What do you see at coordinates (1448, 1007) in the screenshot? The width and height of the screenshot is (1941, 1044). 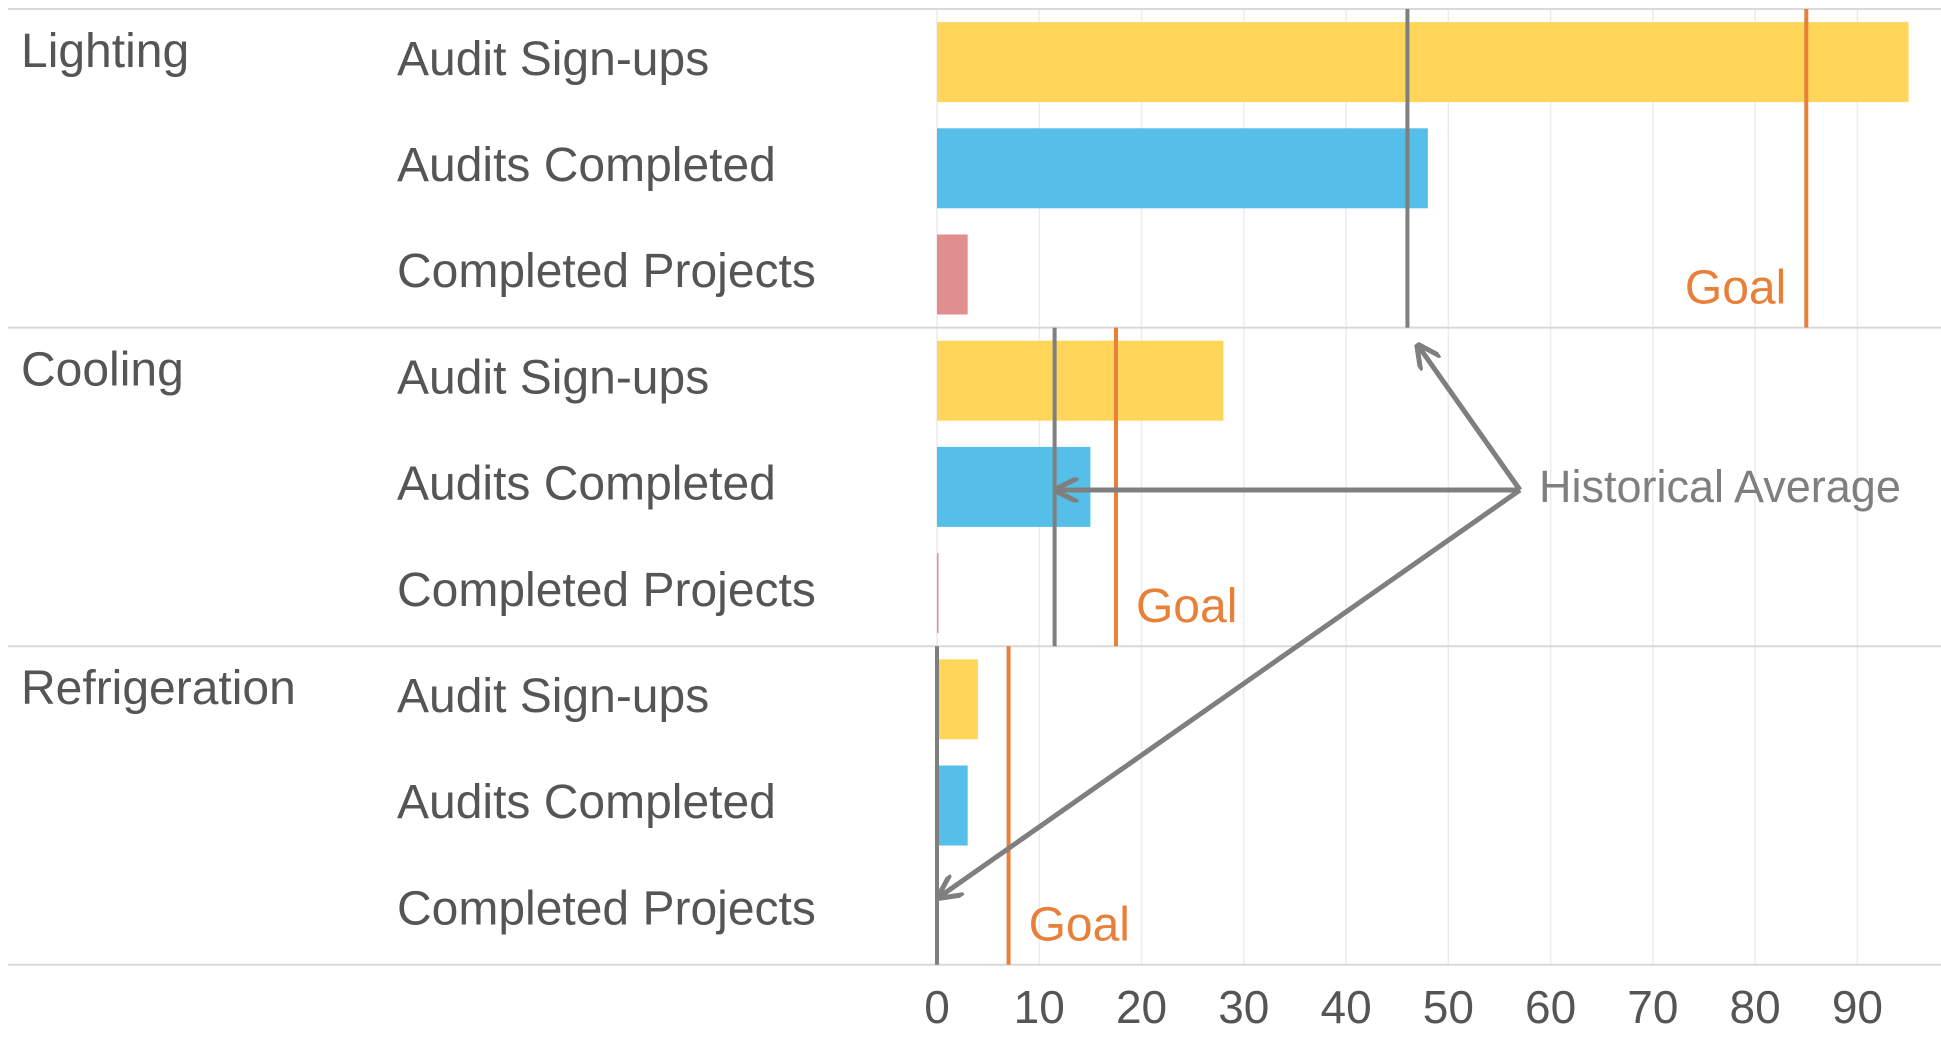 I see `x-tick-label: 50` at bounding box center [1448, 1007].